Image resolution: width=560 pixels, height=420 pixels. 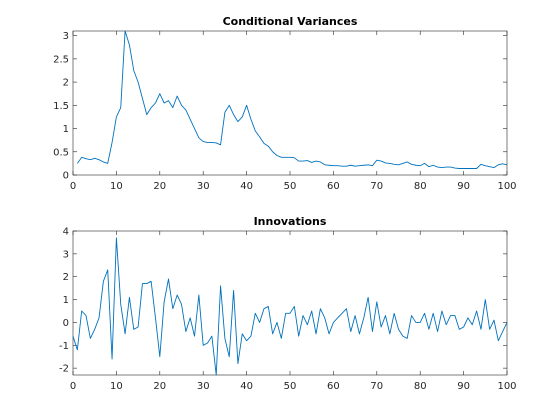 What do you see at coordinates (116, 386) in the screenshot?
I see `innovations-x-tick-label: 10` at bounding box center [116, 386].